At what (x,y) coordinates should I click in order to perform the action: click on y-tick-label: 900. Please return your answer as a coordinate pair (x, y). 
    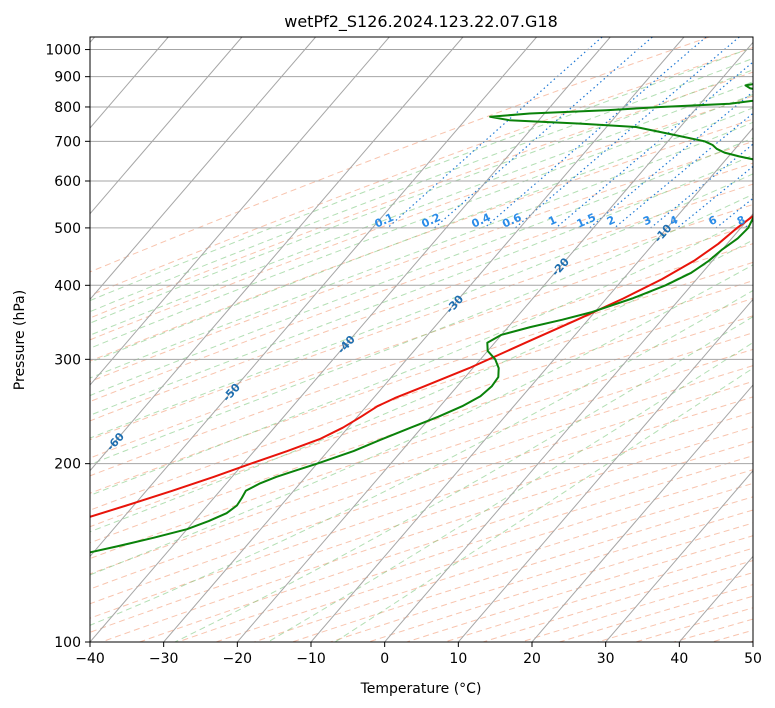
    Looking at the image, I should click on (67, 78).